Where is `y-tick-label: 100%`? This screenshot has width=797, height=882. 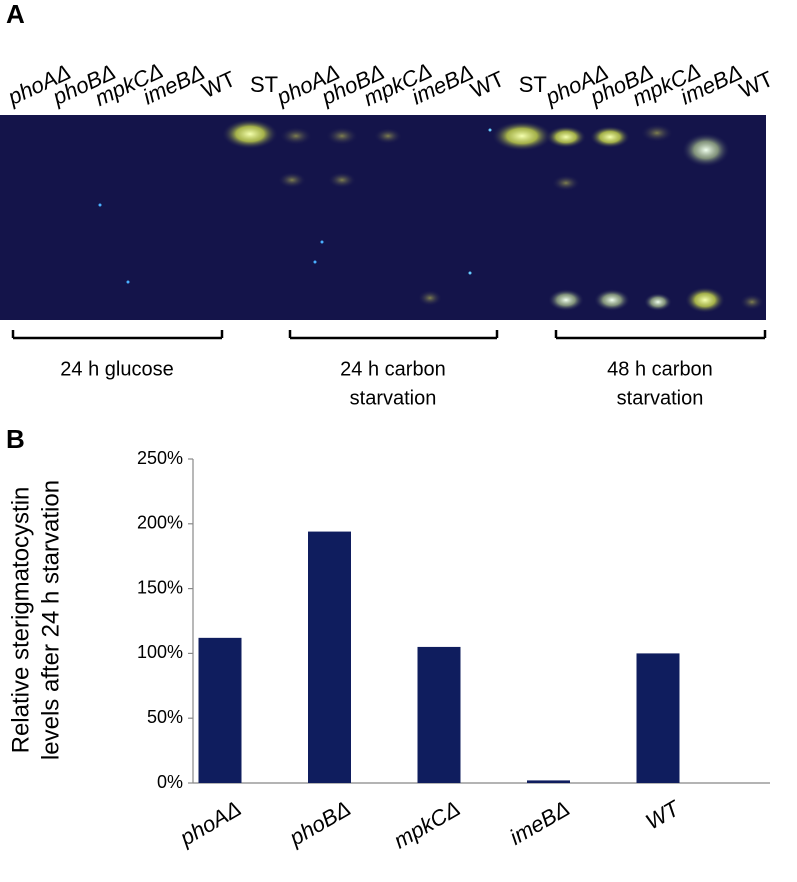 y-tick-label: 100% is located at coordinates (160, 652).